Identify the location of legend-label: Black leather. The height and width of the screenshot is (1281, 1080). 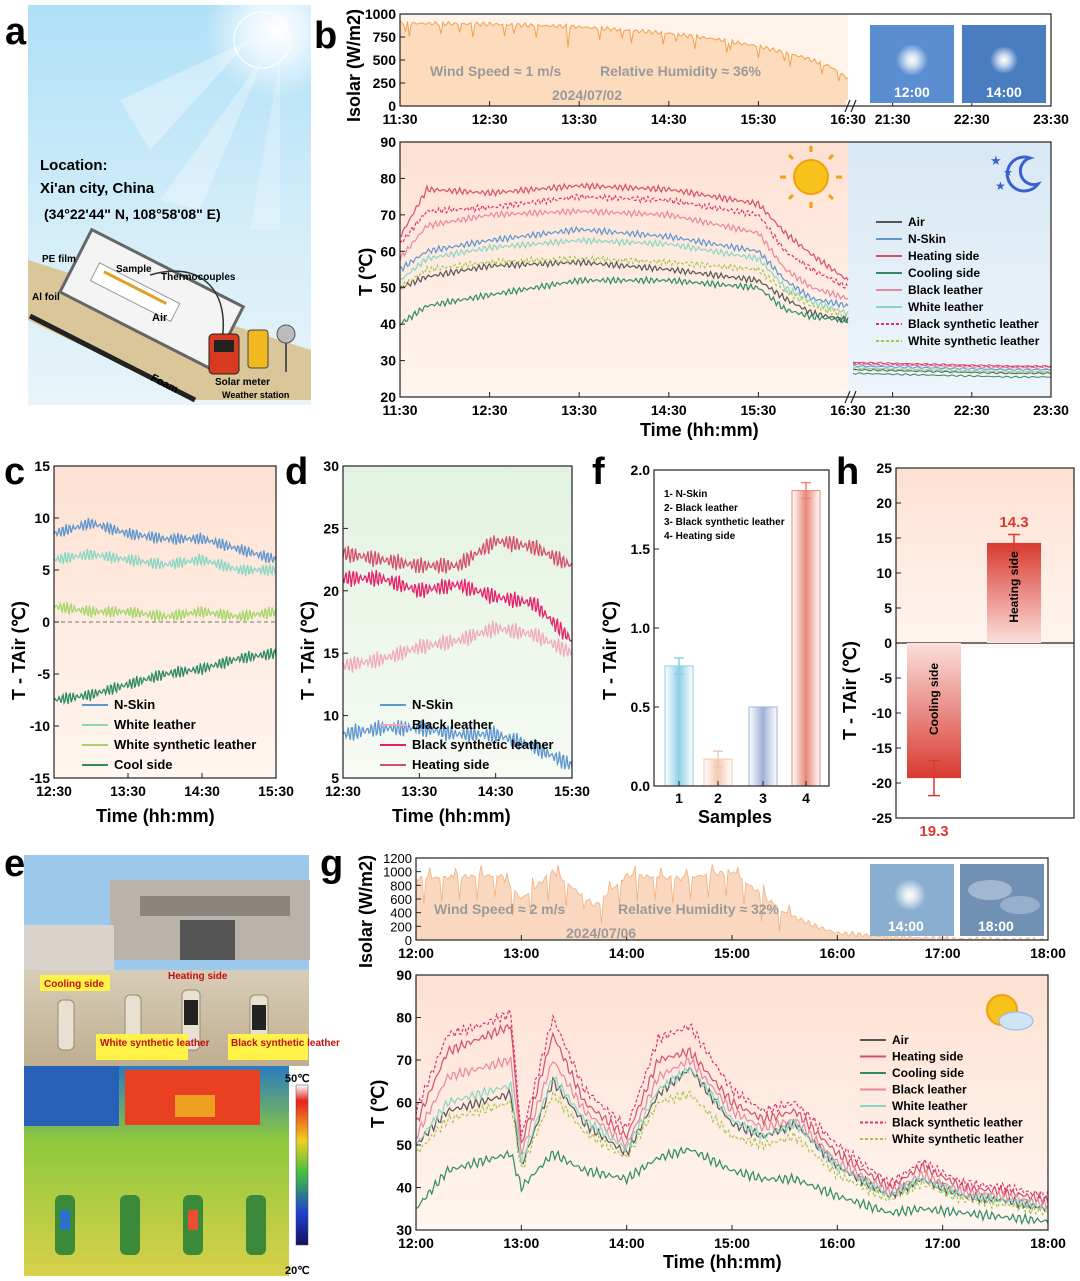
(929, 1090).